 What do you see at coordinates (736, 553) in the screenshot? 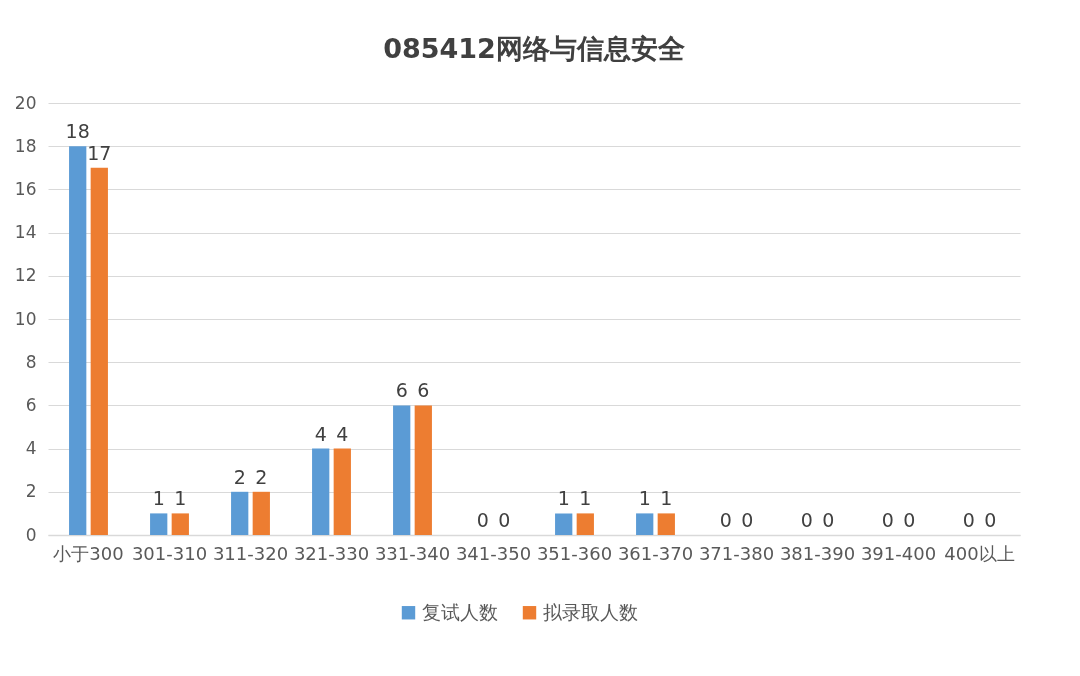
I see `x-tick-label: 371-380` at bounding box center [736, 553].